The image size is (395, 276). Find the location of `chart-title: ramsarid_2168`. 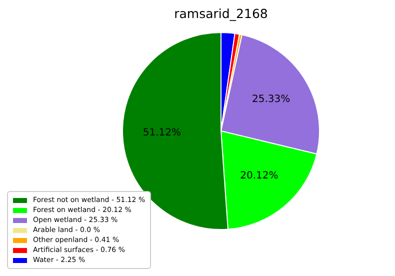

chart-title: ramsarid_2168 is located at coordinates (221, 13).